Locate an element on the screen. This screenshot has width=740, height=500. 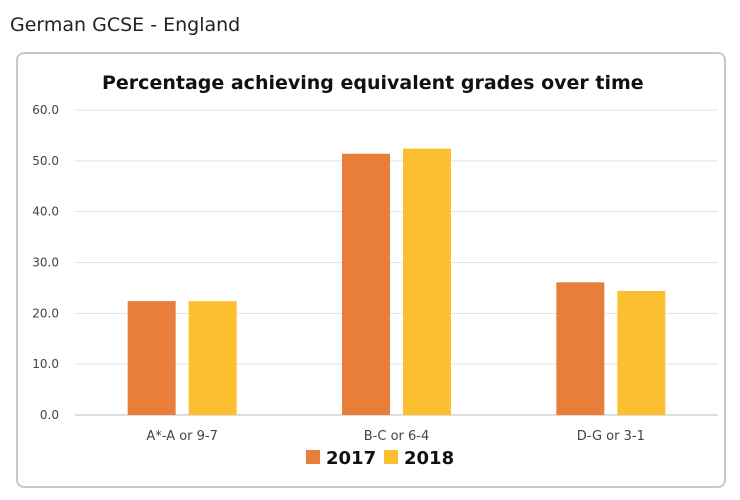
x-tick-label: B-C or 6-4 is located at coordinates (396, 436).